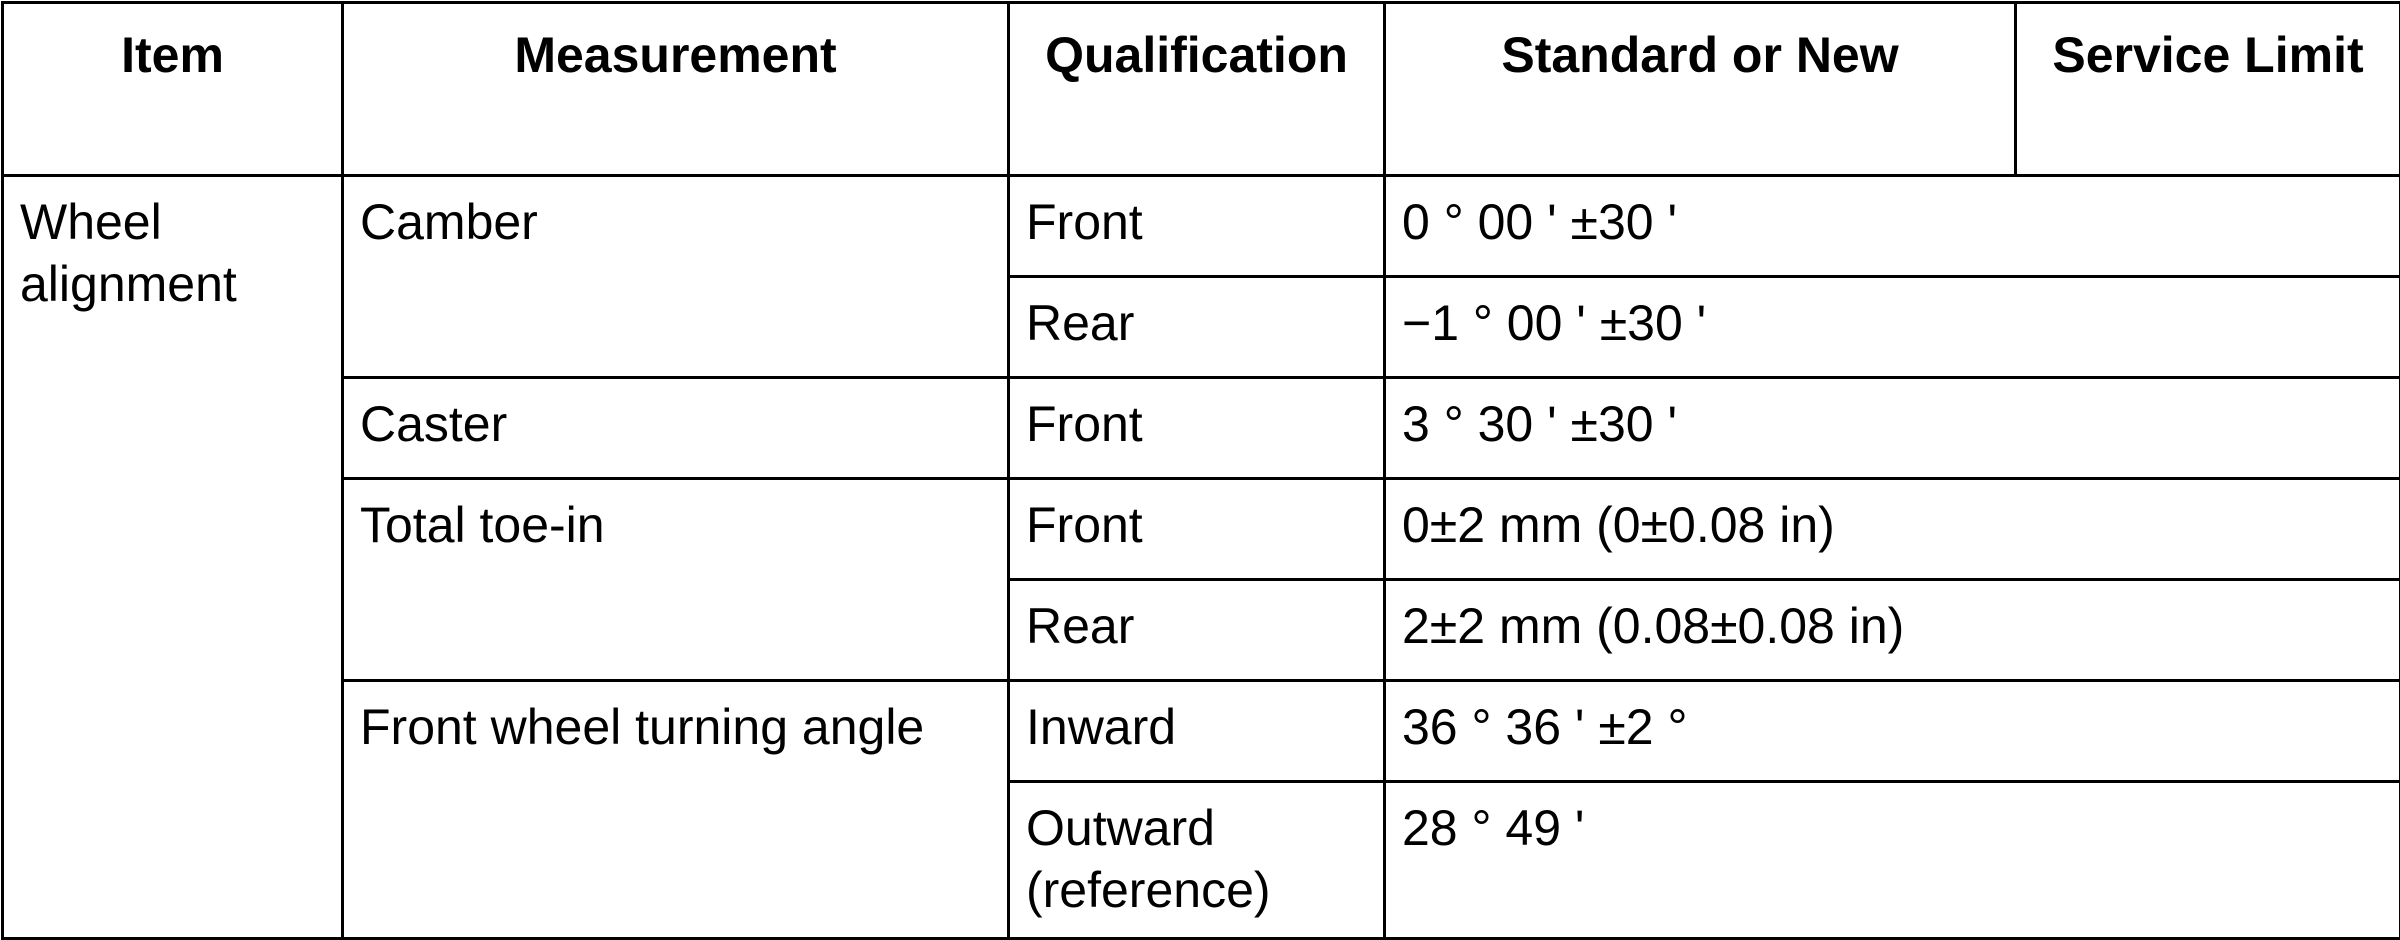 This screenshot has height=940, width=2400. I want to click on measurement-camber: Camber, so click(676, 277).